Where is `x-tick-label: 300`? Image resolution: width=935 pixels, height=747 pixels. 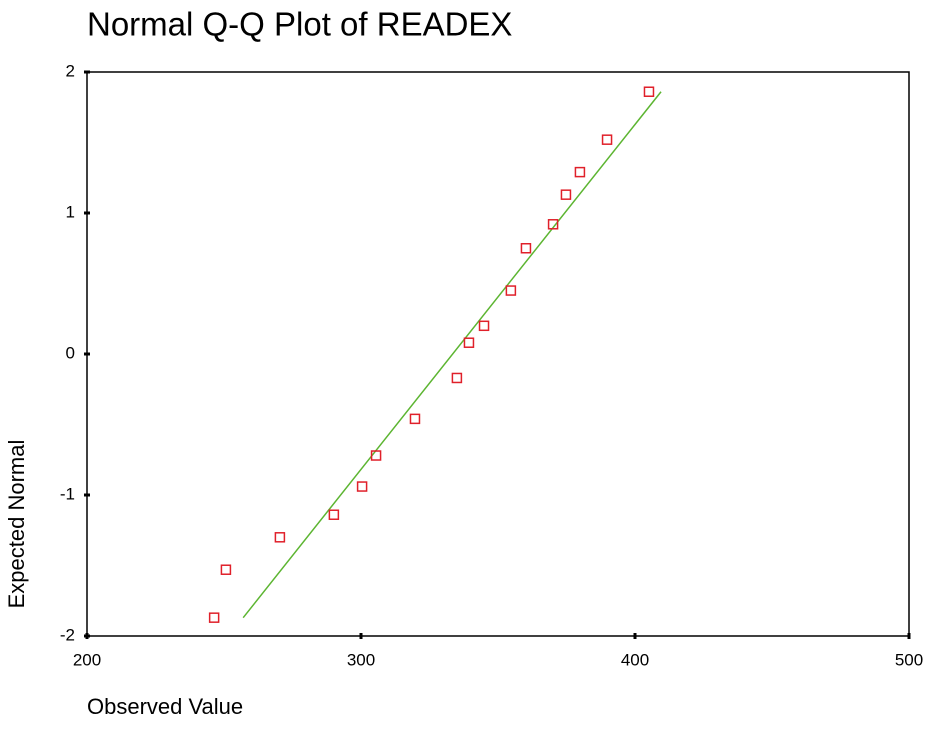 x-tick-label: 300 is located at coordinates (361, 659).